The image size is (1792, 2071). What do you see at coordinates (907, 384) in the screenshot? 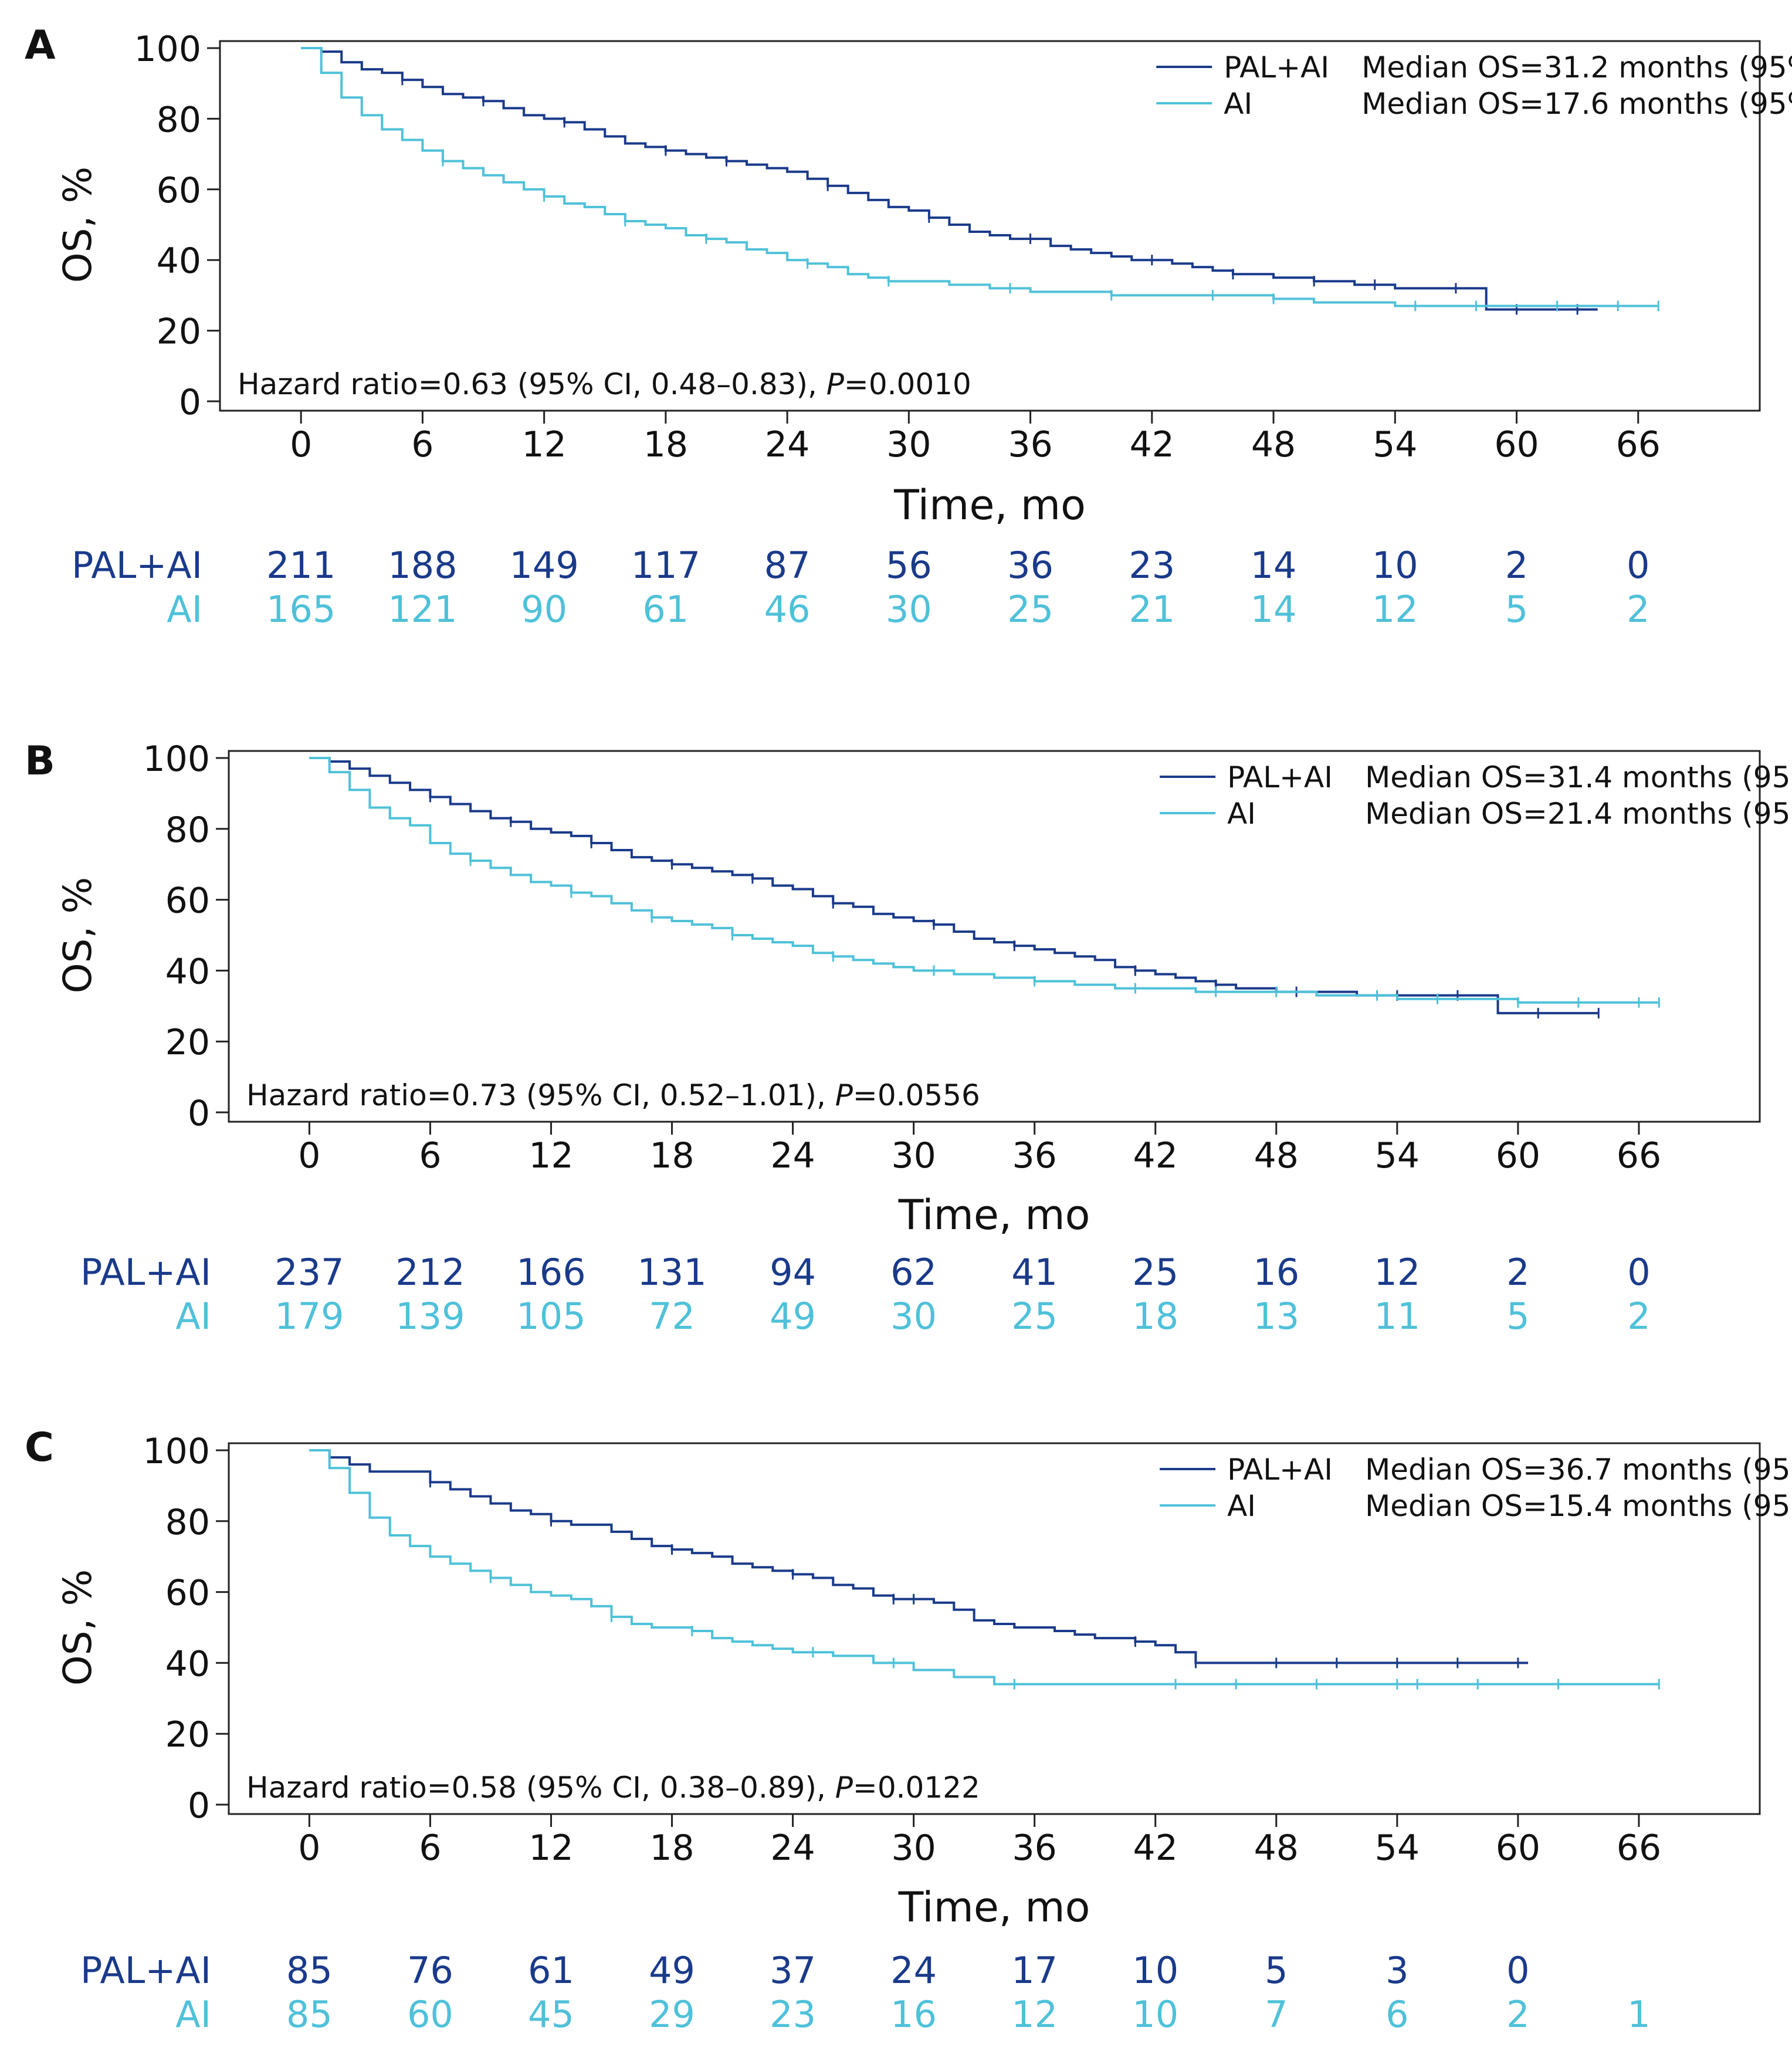
I see `p-value: =0.0010` at bounding box center [907, 384].